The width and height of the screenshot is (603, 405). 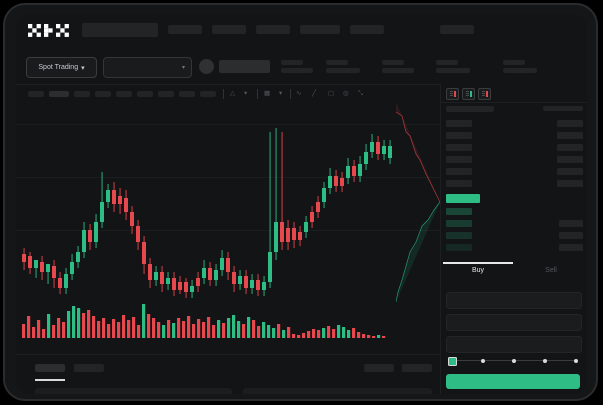 What do you see at coordinates (246, 93) in the screenshot?
I see `indicators-chevron-icon: ▾` at bounding box center [246, 93].